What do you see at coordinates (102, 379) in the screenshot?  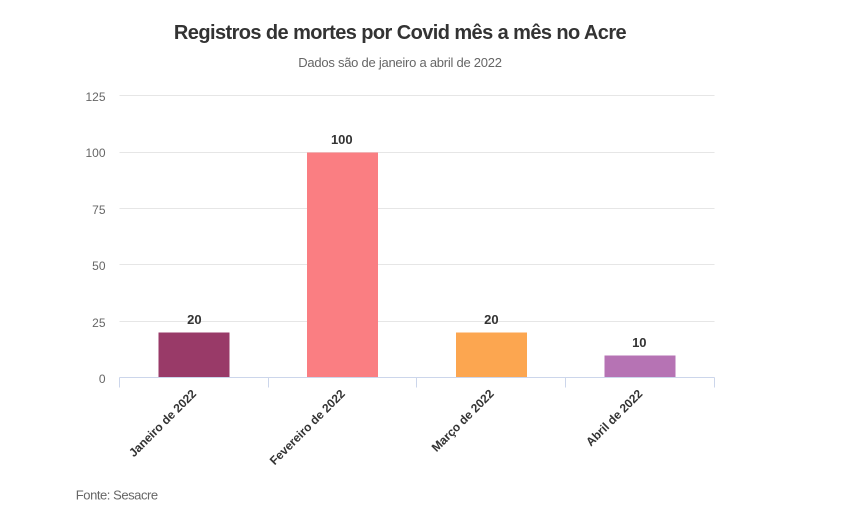 I see `svg-text: 0` at bounding box center [102, 379].